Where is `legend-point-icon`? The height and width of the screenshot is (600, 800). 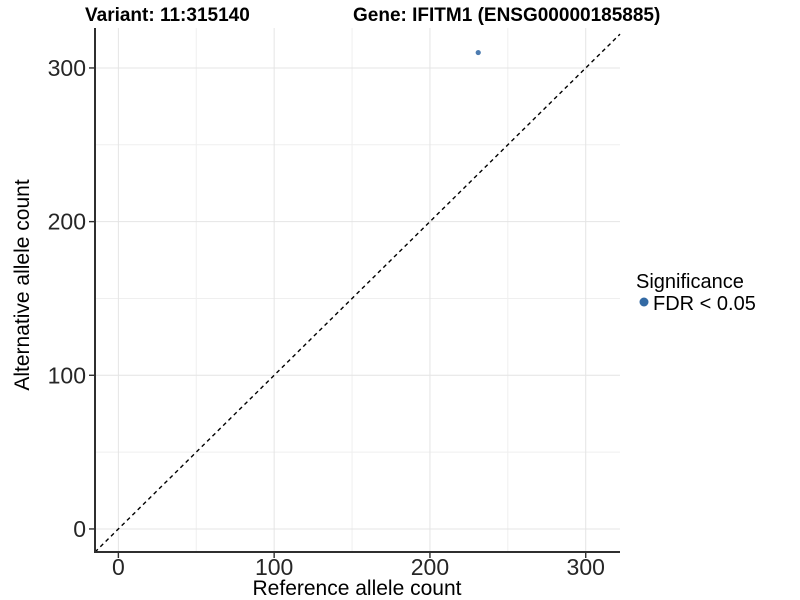 legend-point-icon is located at coordinates (644, 302).